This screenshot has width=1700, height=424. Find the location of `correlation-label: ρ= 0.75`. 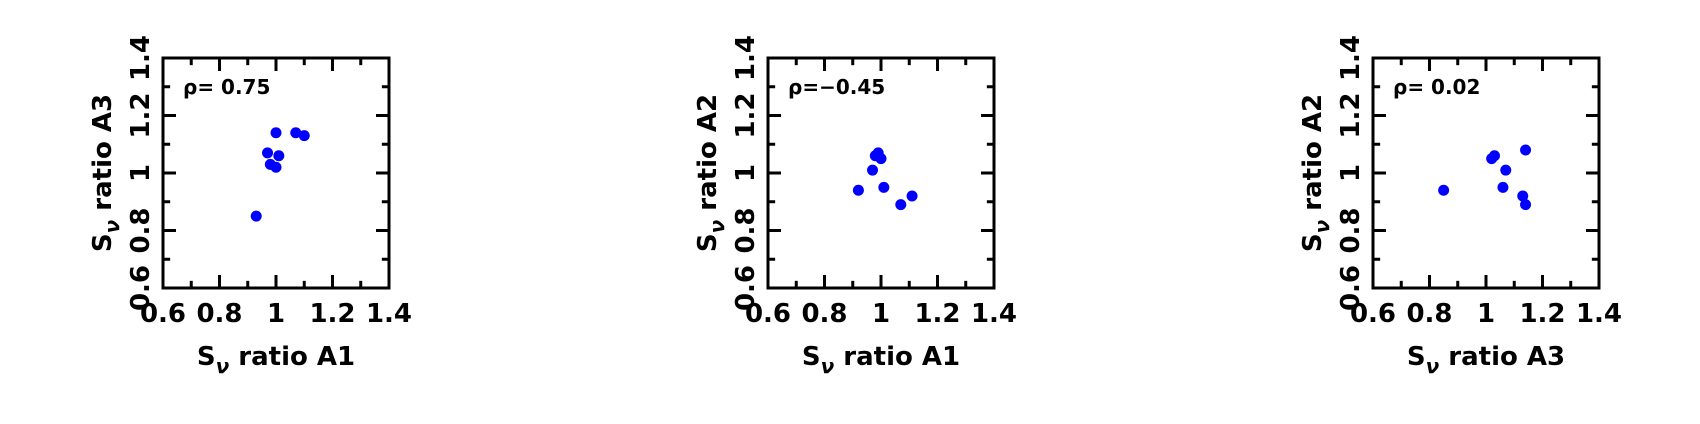

correlation-label: ρ= 0.75 is located at coordinates (226, 87).